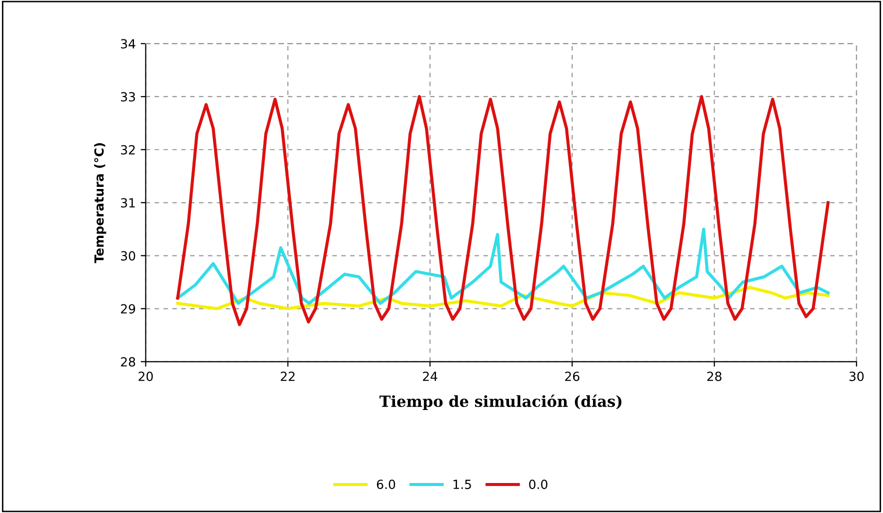 The image size is (883, 513). Describe the element at coordinates (462, 485) in the screenshot. I see `legend-label: 1.5` at that location.